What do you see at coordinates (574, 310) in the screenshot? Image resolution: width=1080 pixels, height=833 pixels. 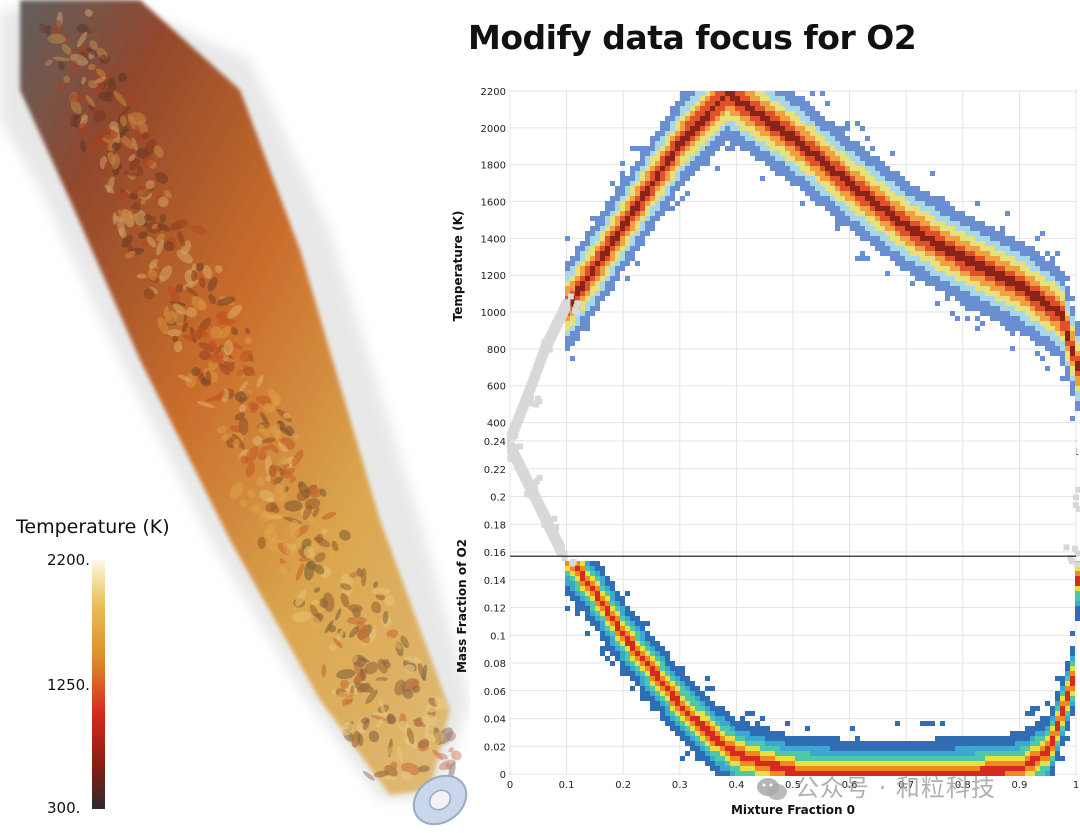 I see `unfocused-cell` at bounding box center [574, 310].